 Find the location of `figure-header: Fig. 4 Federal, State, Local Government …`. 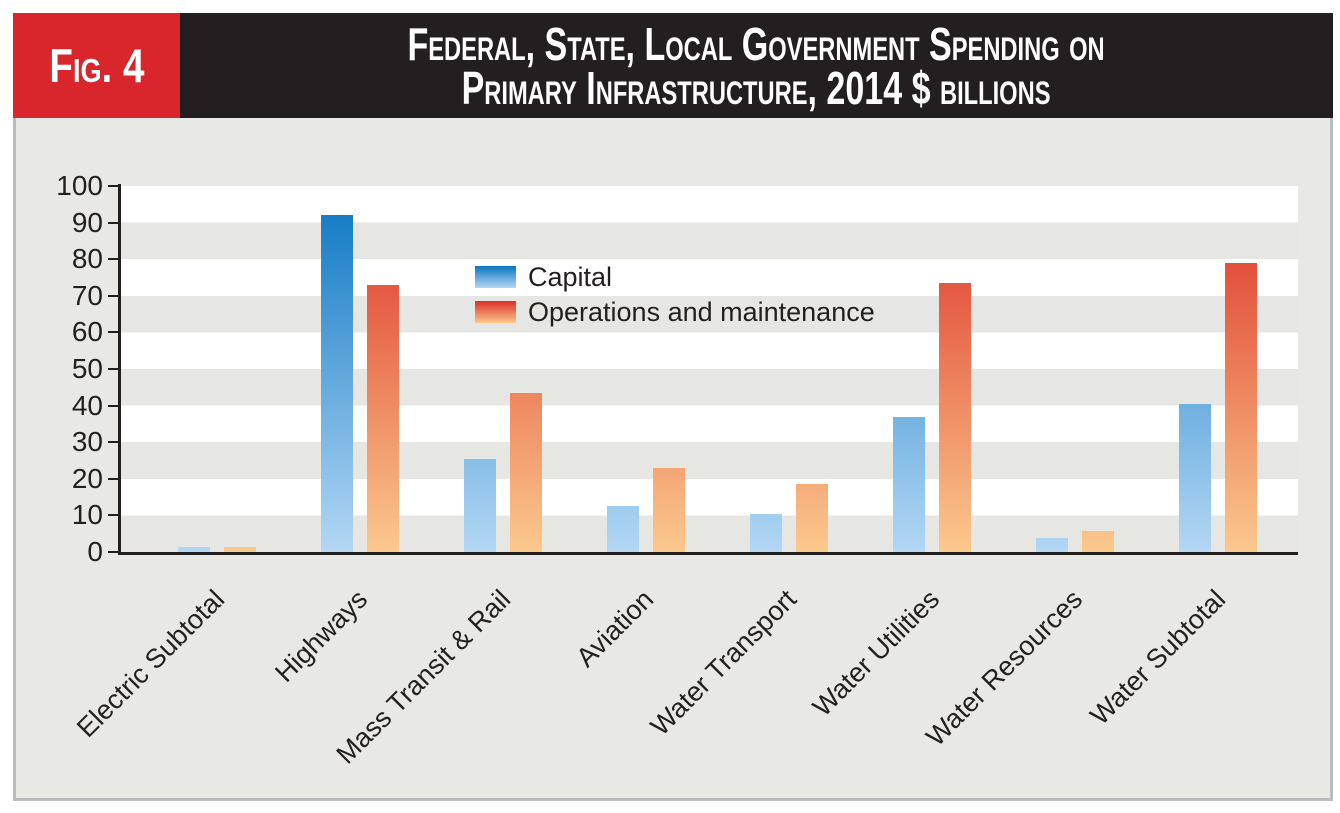

figure-header: Fig. 4 Federal, State, Local Government … is located at coordinates (673, 65).